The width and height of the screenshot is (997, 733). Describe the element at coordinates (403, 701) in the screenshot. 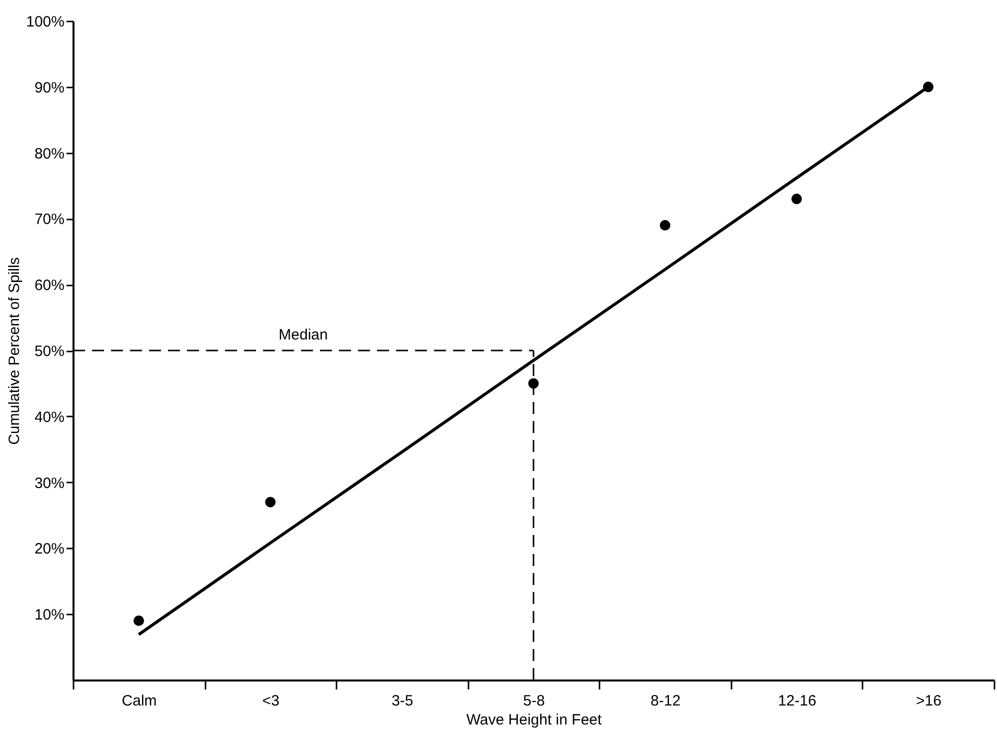

I see `x-tick-label: 3-5` at that location.